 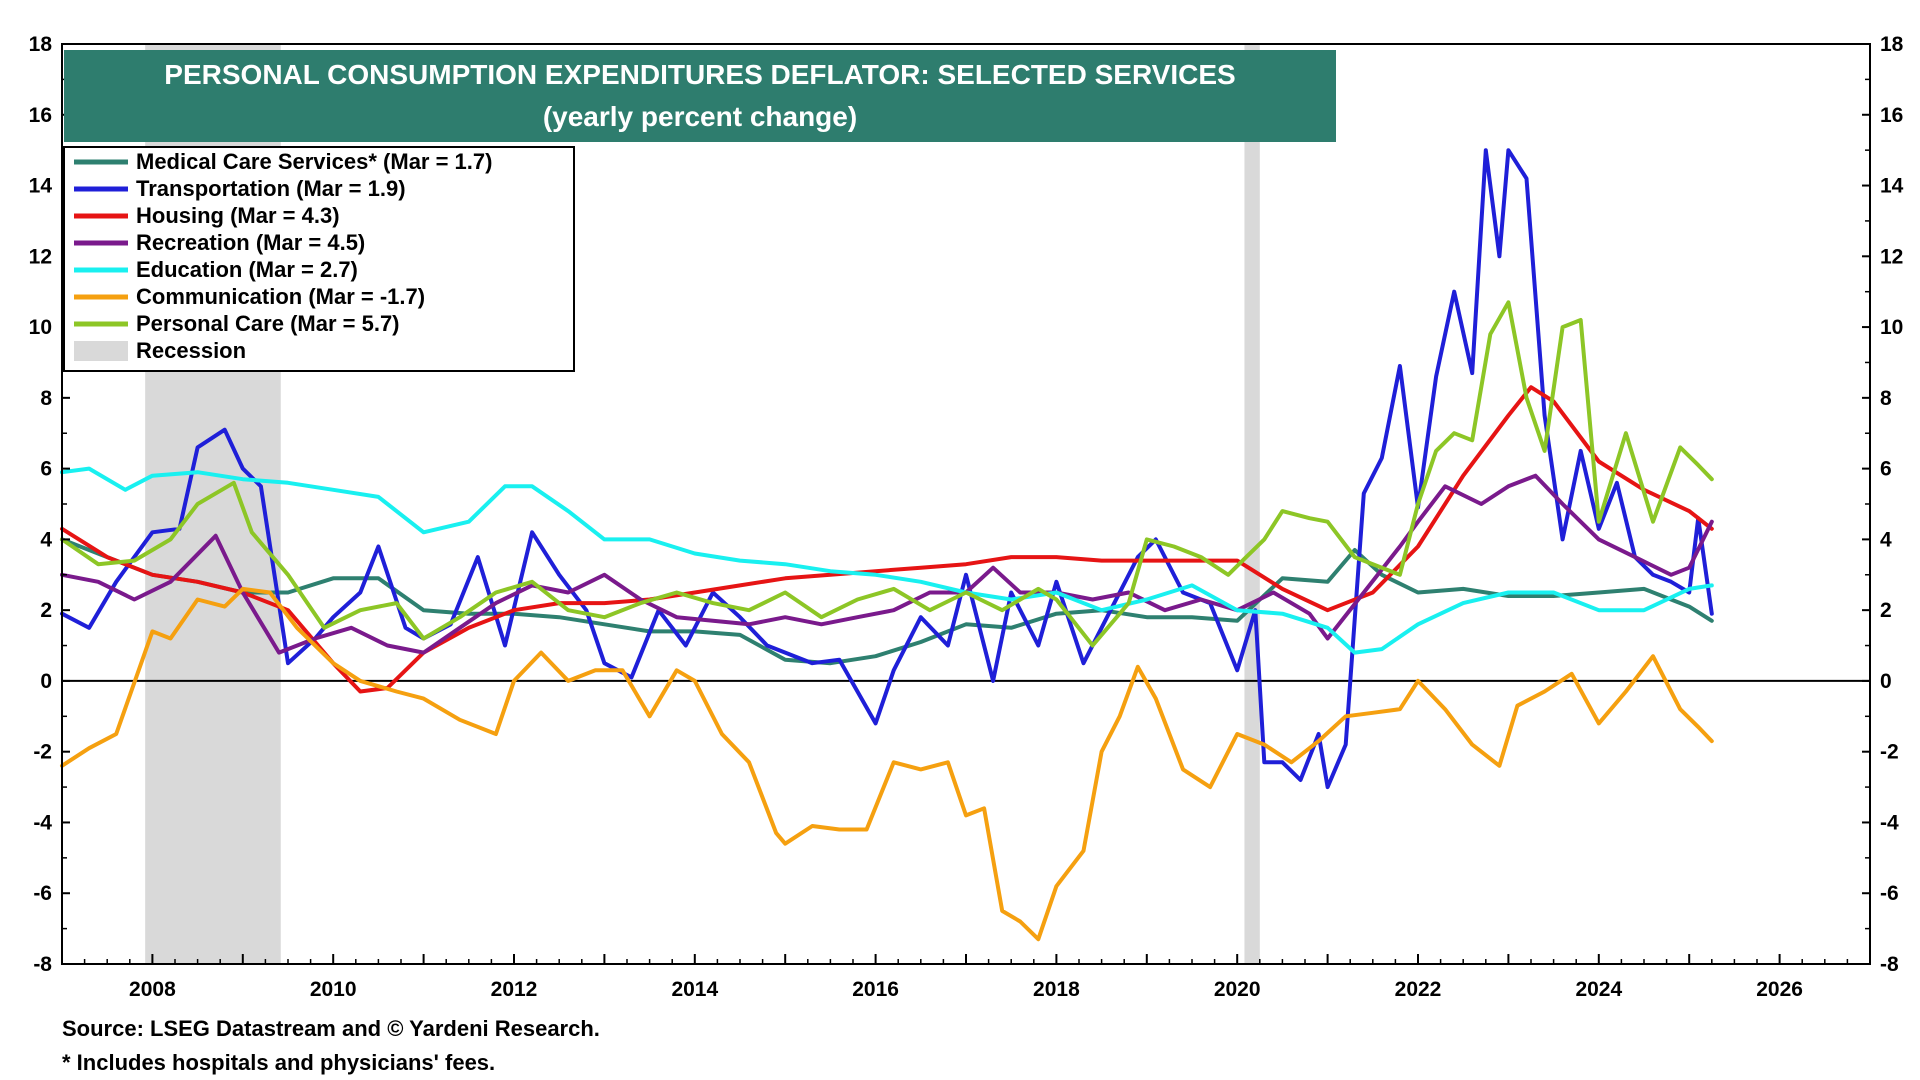 I want to click on y-tick-label-left: 18, so click(x=41, y=44).